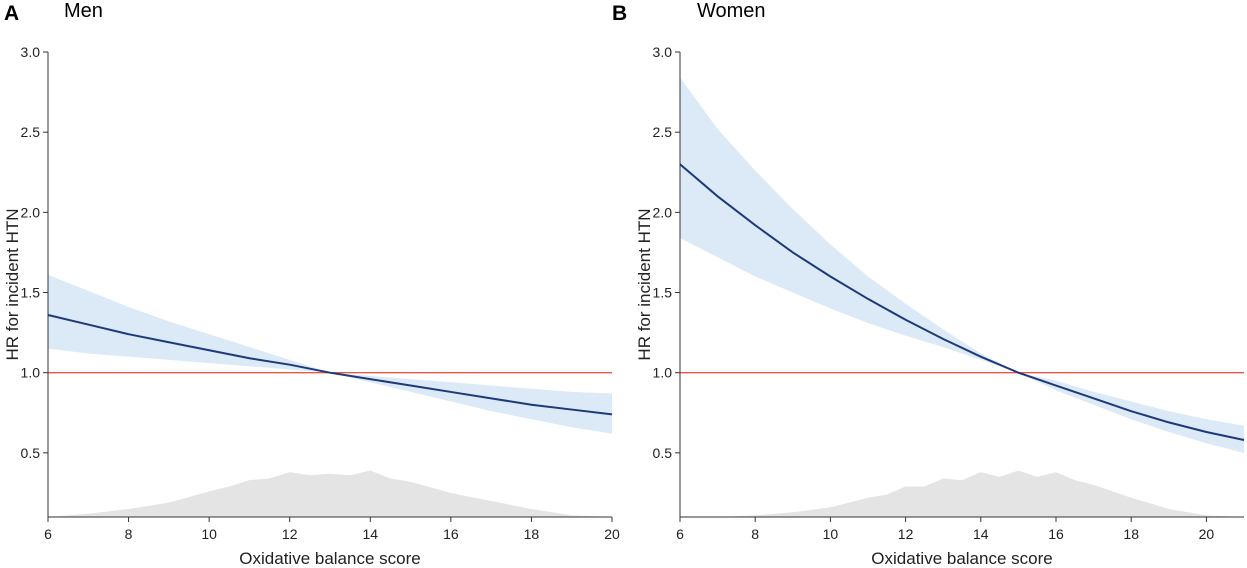  I want to click on confidence-band, so click(330, 354).